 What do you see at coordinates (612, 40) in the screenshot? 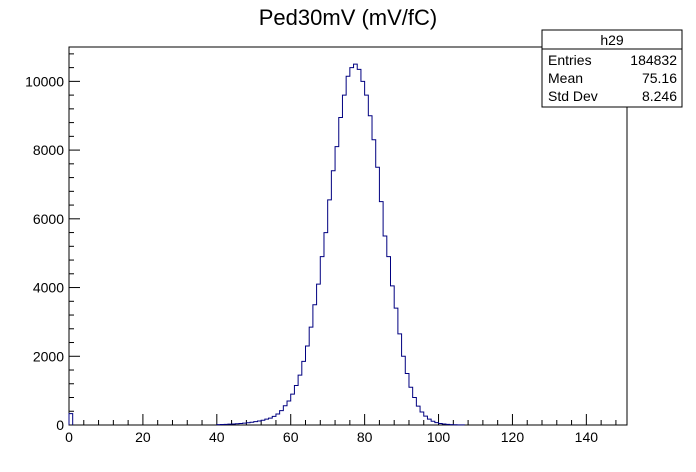
I see `stats-box-name: h29` at bounding box center [612, 40].